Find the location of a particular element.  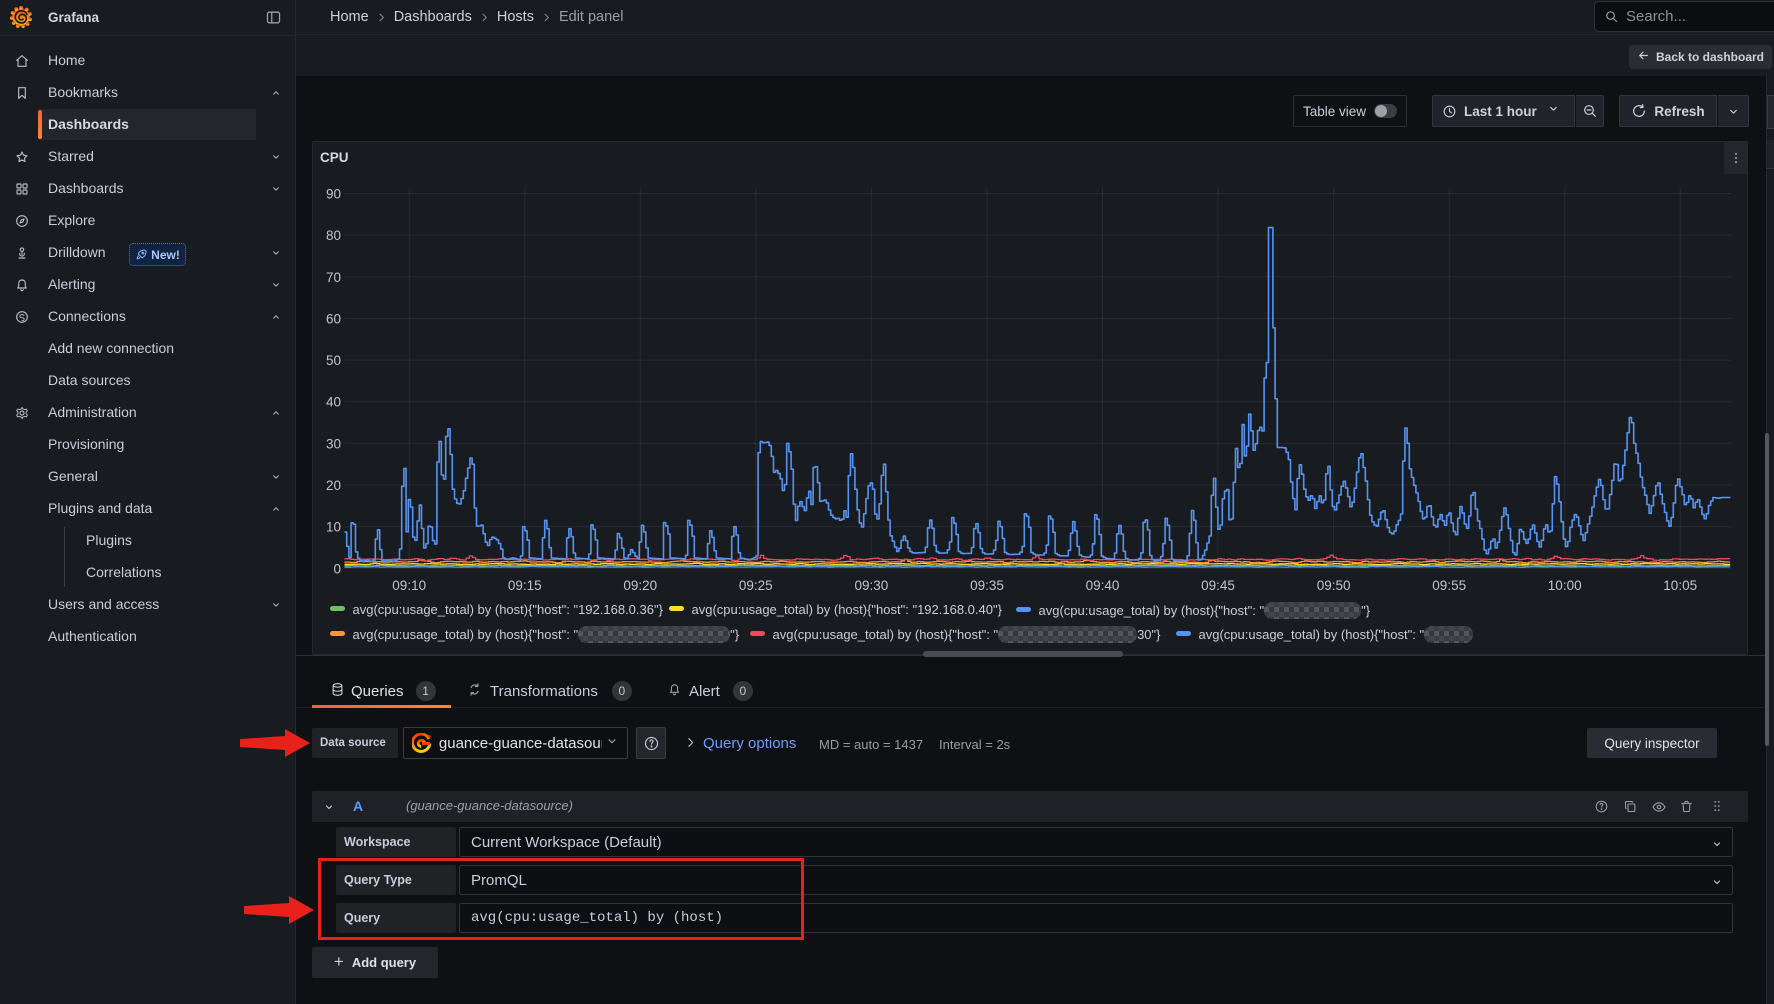

svg-text: 90 is located at coordinates (333, 194).